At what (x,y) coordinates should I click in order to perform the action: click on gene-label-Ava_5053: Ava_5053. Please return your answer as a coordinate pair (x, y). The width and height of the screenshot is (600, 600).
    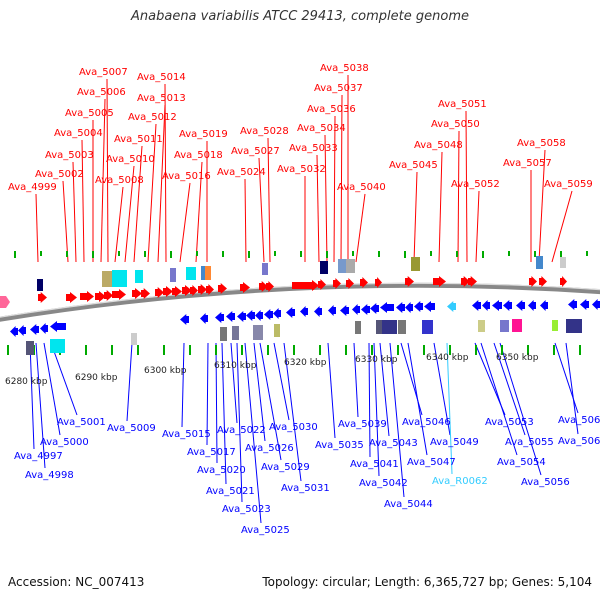
    Looking at the image, I should click on (509, 422).